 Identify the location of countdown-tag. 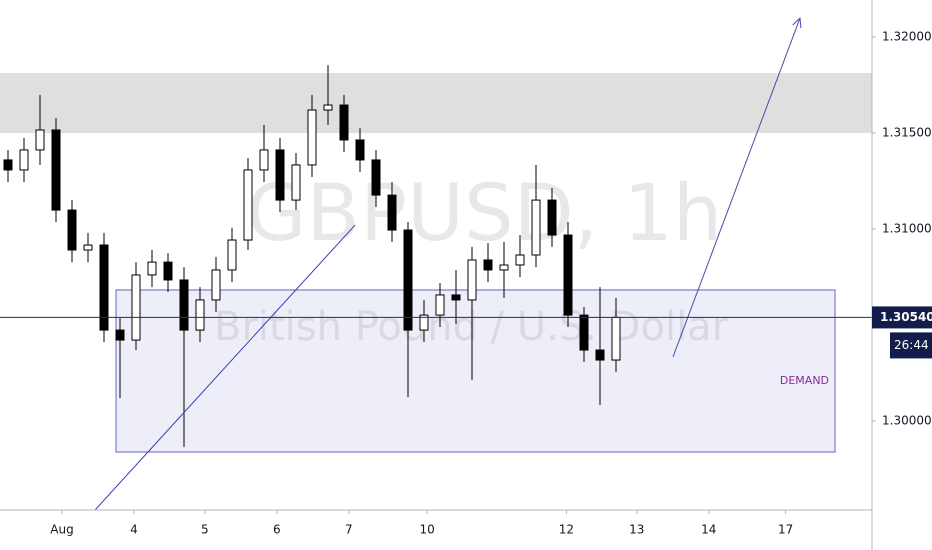
(911, 345).